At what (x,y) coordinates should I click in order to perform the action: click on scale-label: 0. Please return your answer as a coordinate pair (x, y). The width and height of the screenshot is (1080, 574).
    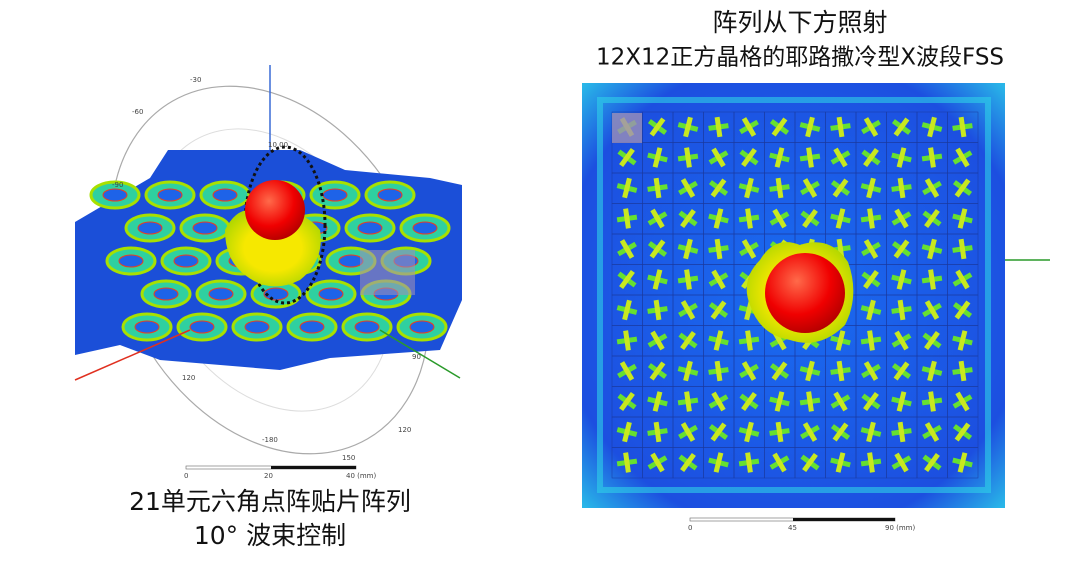
    Looking at the image, I should click on (186, 476).